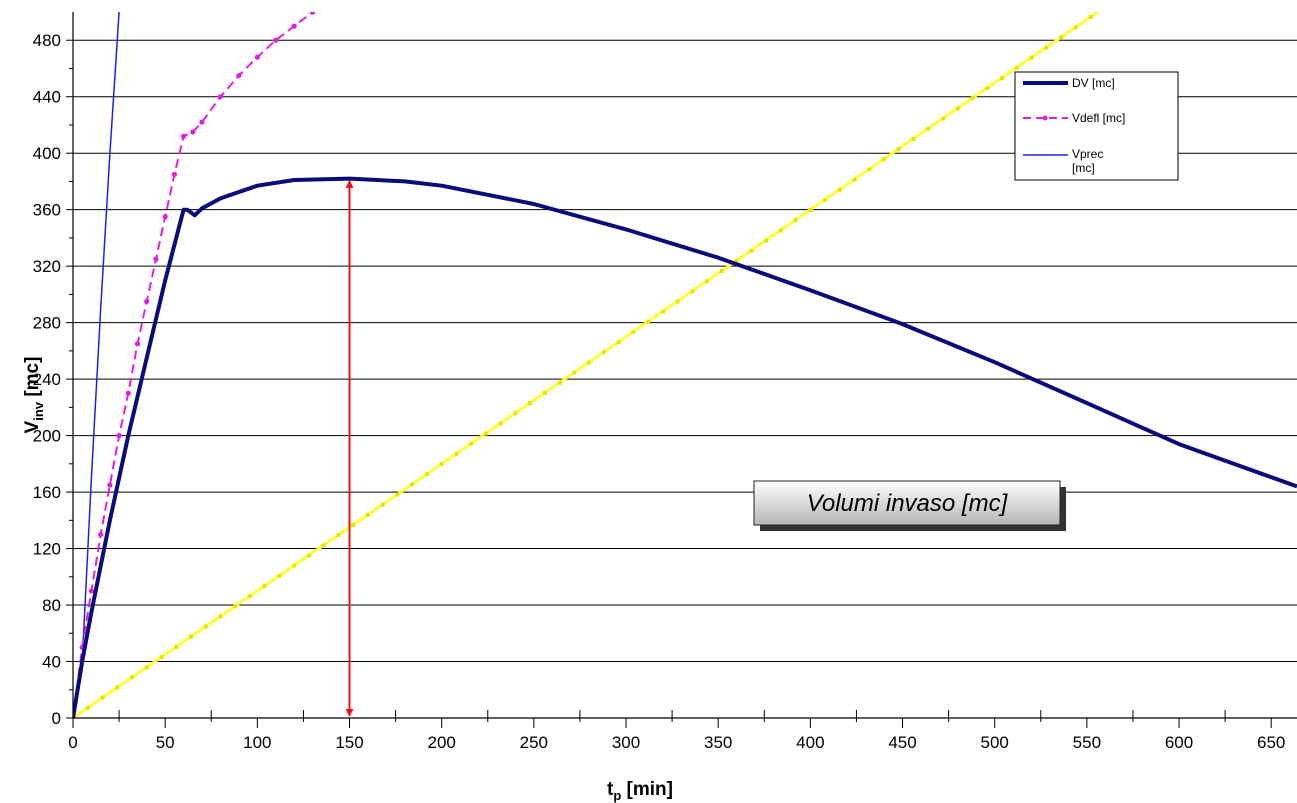 The width and height of the screenshot is (1297, 803). I want to click on annotation-box: Volumi invaso [mc], so click(909, 505).